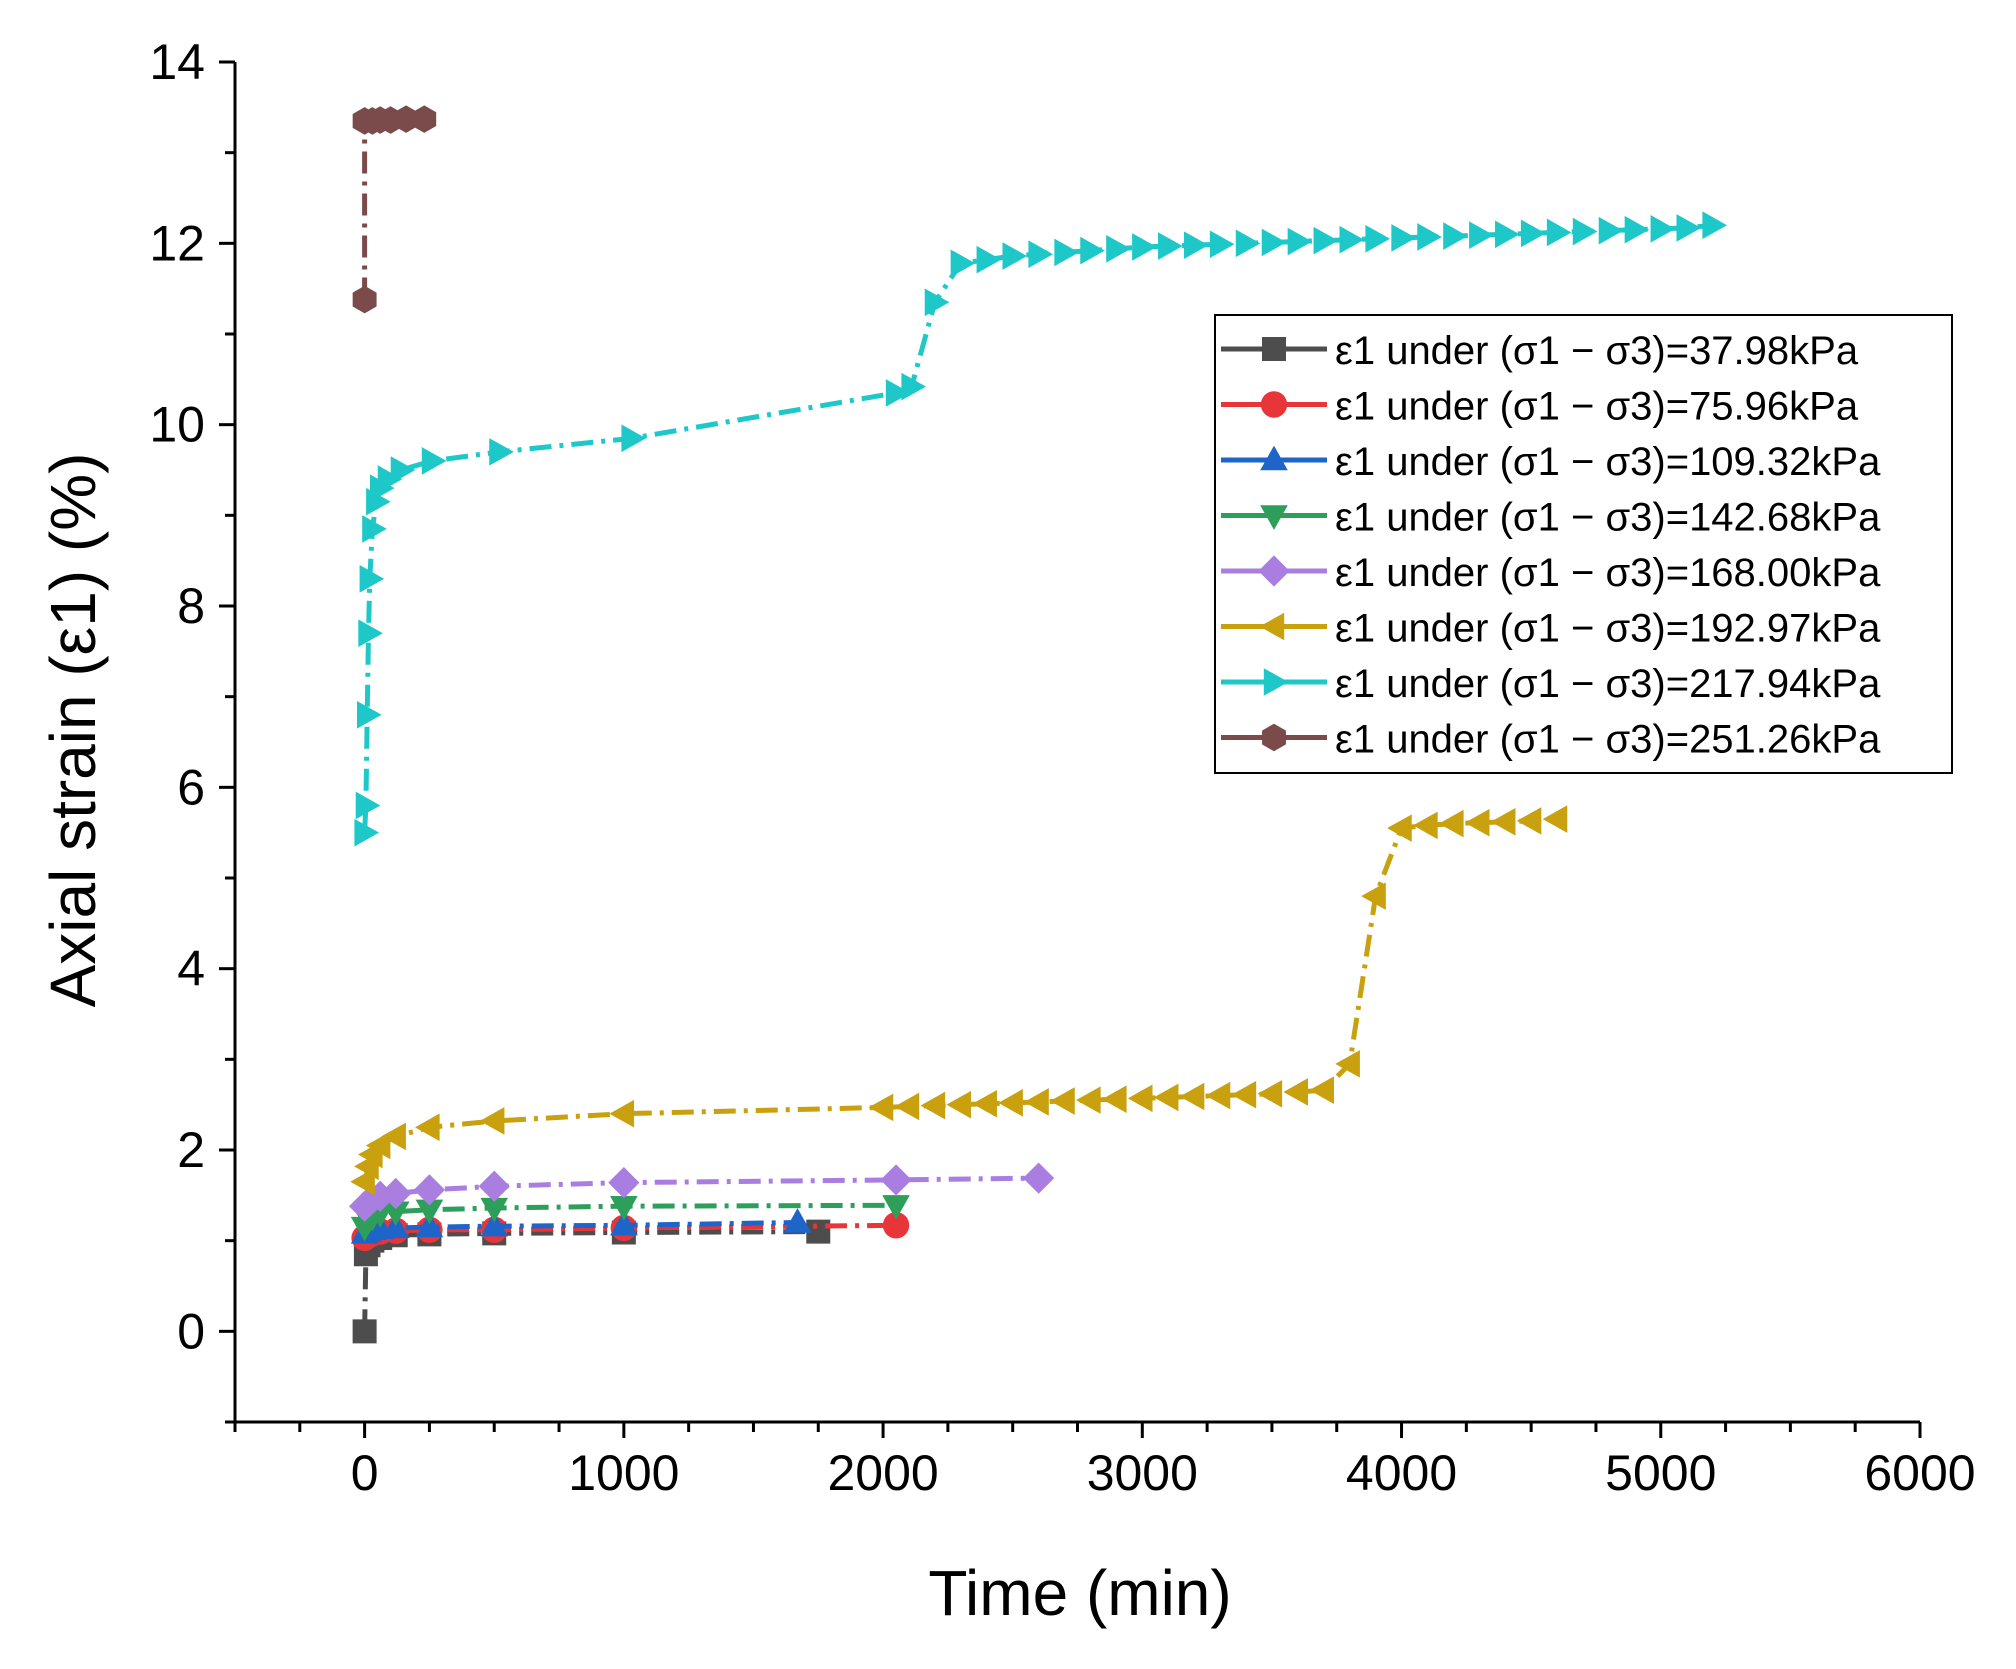 Image resolution: width=2016 pixels, height=1669 pixels. What do you see at coordinates (882, 1473) in the screenshot?
I see `x-tick-label: 2000` at bounding box center [882, 1473].